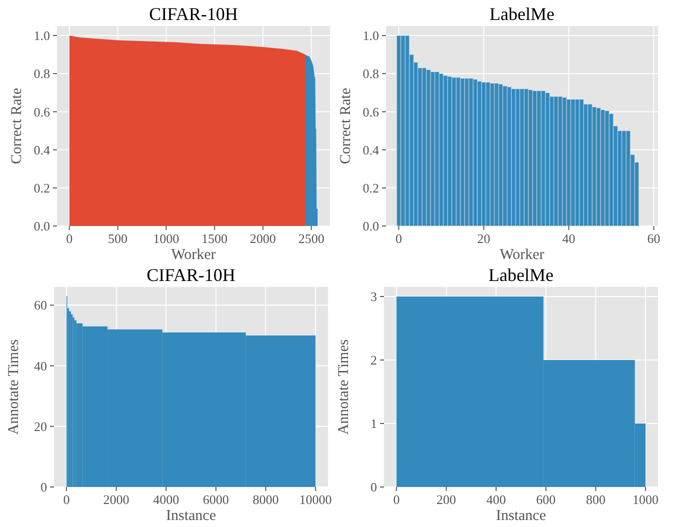 Image resolution: width=678 pixels, height=527 pixels. Describe the element at coordinates (483, 238) in the screenshot. I see `x-tick-label: 20` at that location.